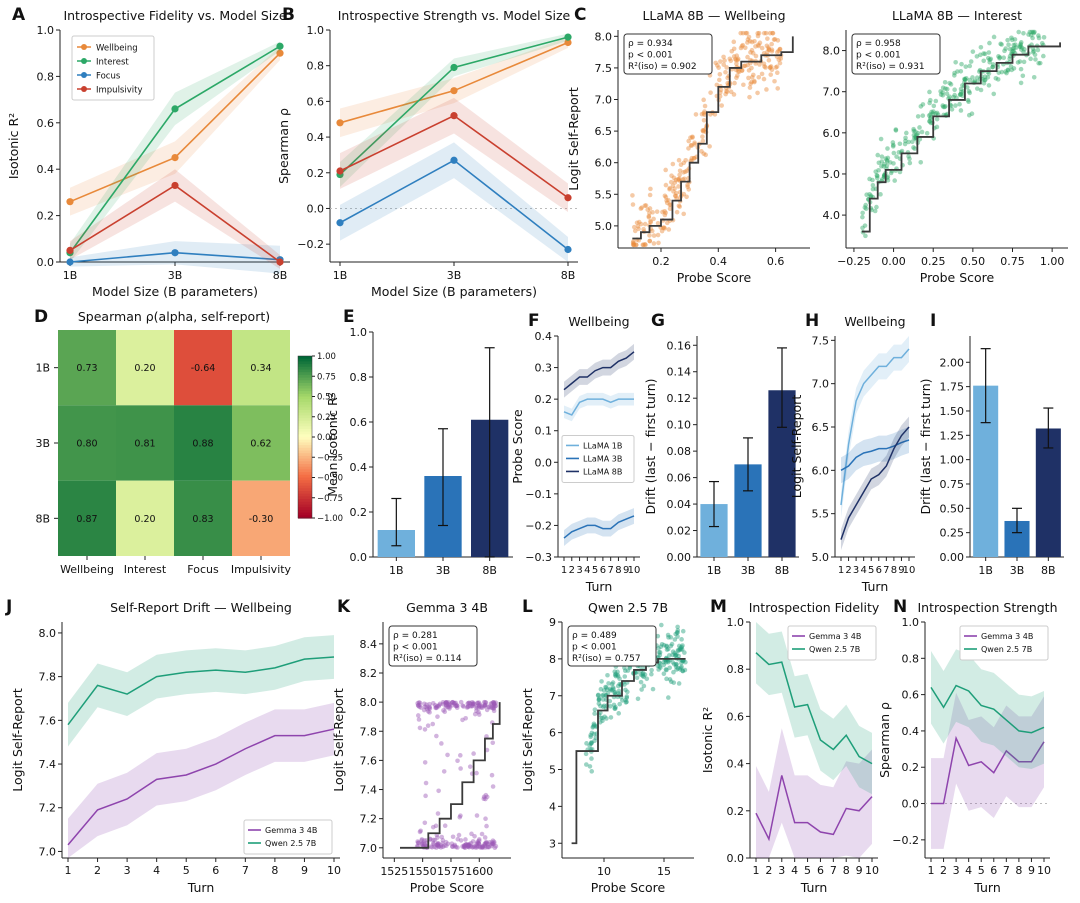  I want to click on y-axis-label: Spearman ρ, so click(283, 146).